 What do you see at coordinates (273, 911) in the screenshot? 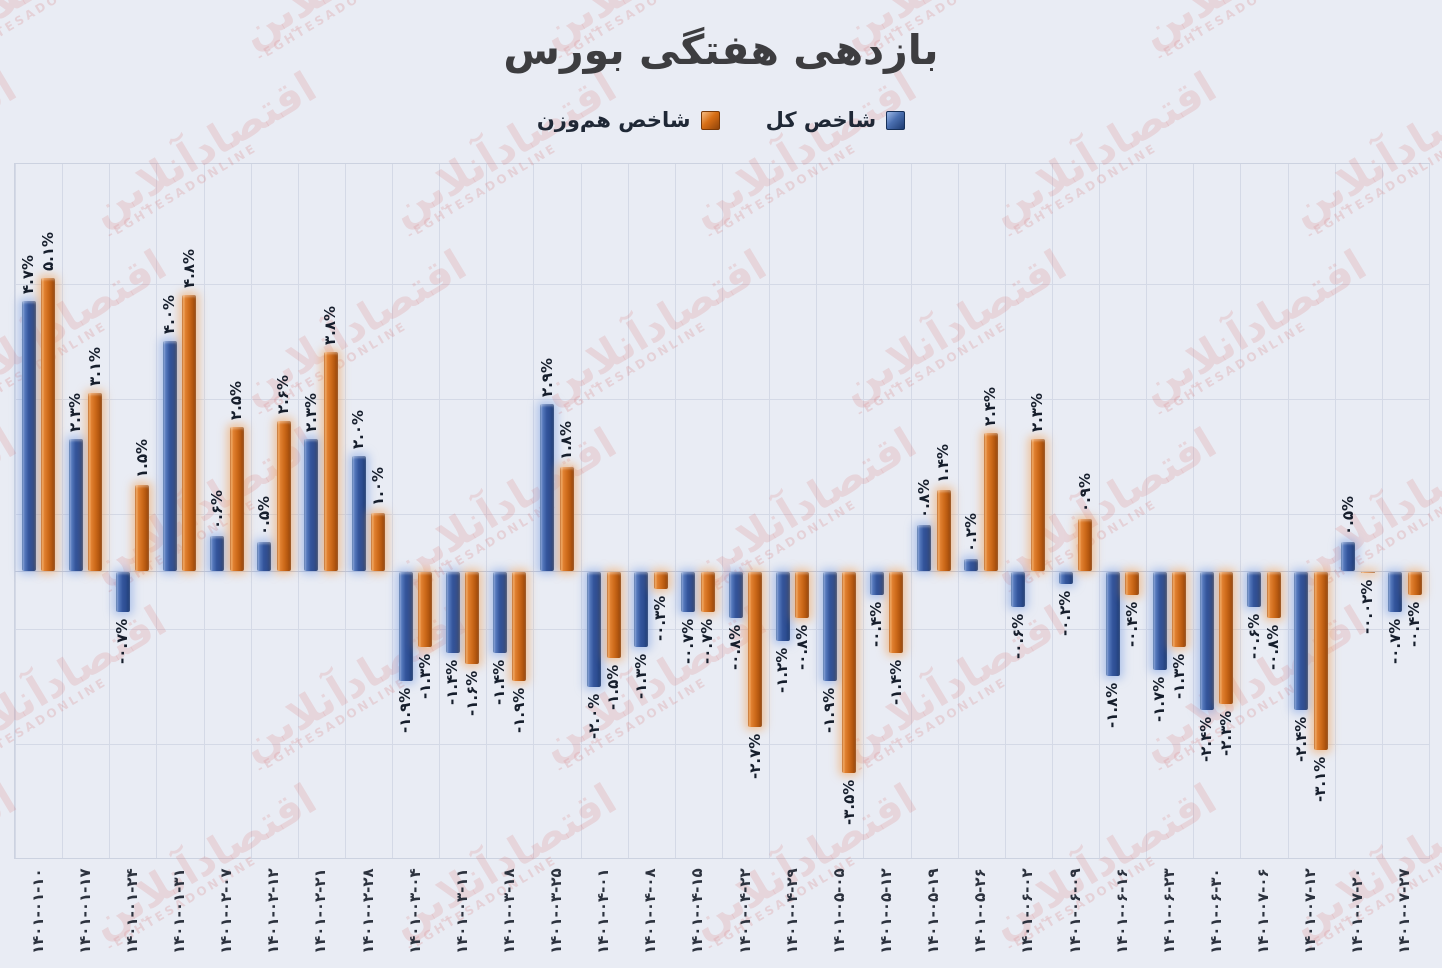
I see `x-axis-label: ۱۴۰۱-۰۲-۱۲` at bounding box center [273, 911].